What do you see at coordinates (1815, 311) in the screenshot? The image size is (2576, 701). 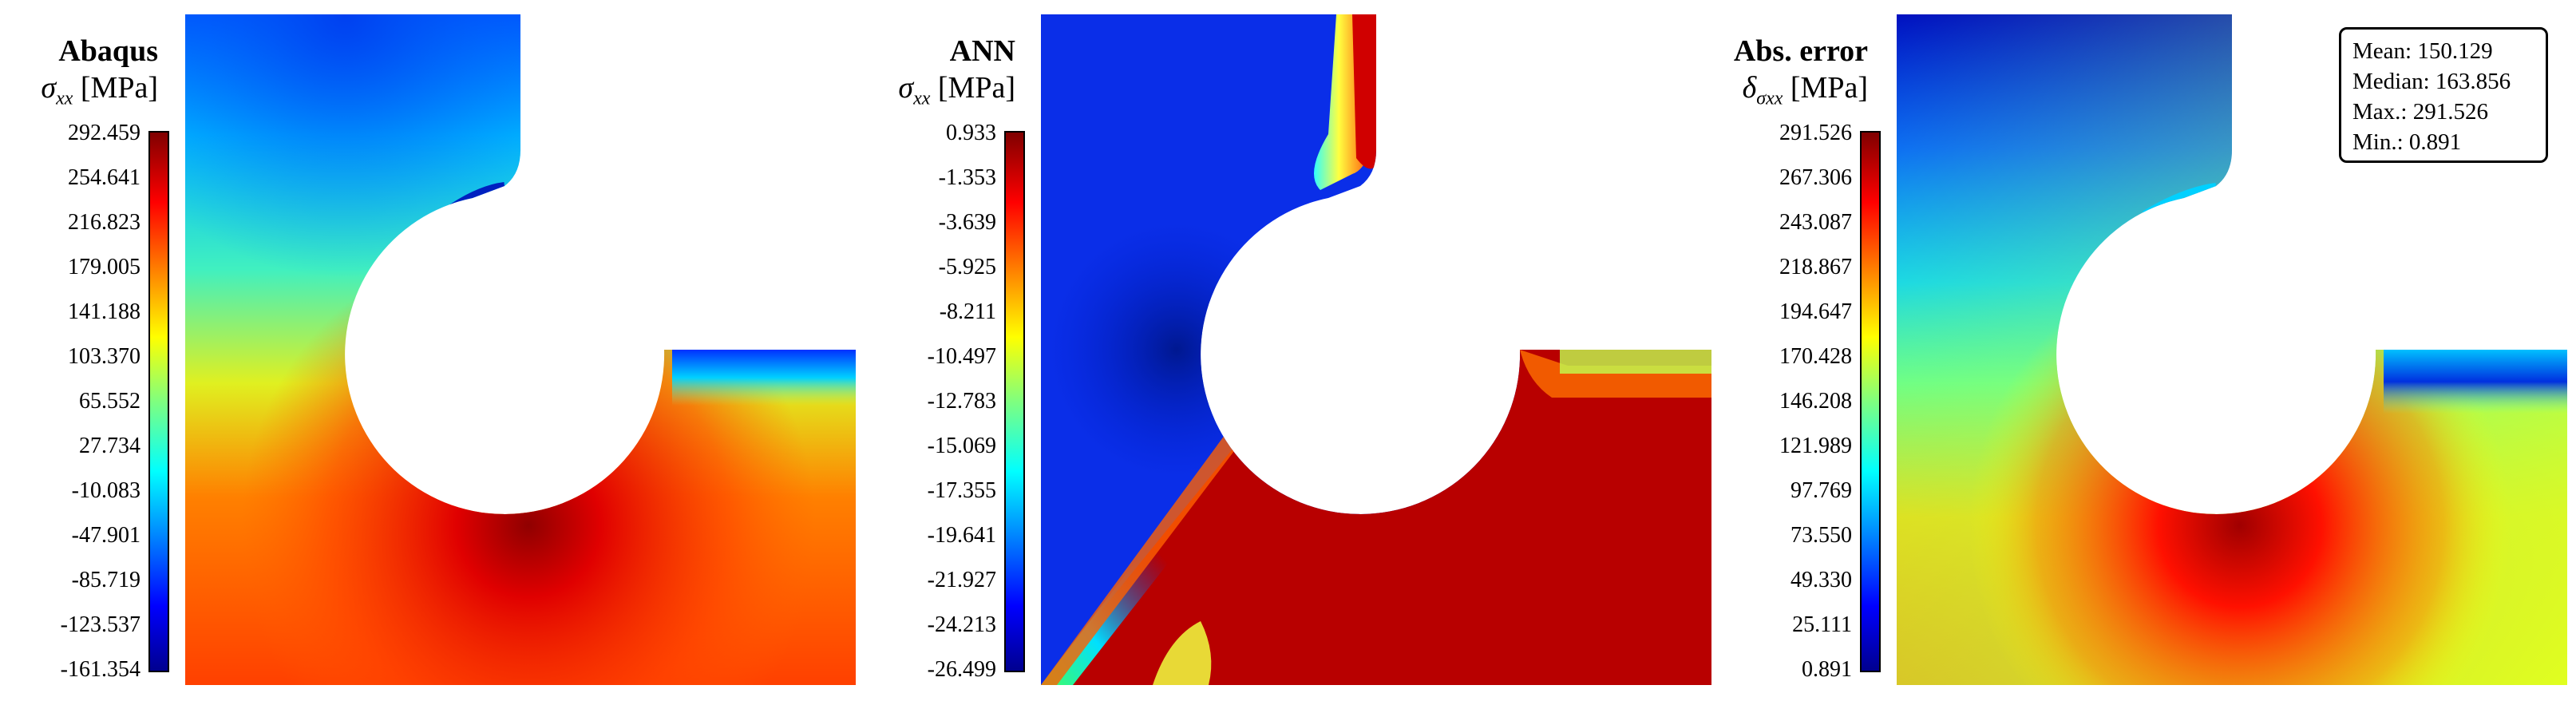 I see `tick-label: 194.647` at bounding box center [1815, 311].